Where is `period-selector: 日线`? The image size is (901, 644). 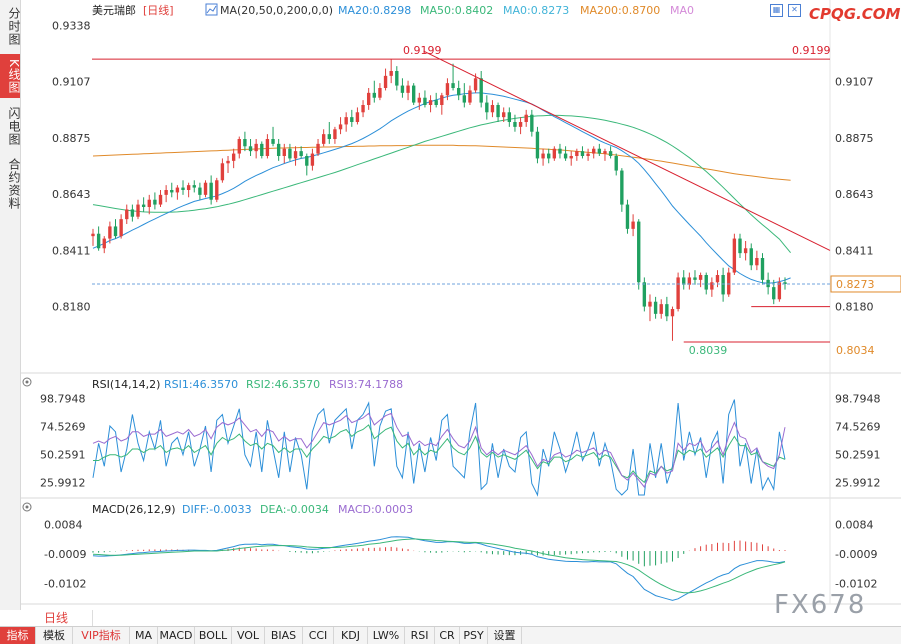 period-selector: 日线 is located at coordinates (56, 618).